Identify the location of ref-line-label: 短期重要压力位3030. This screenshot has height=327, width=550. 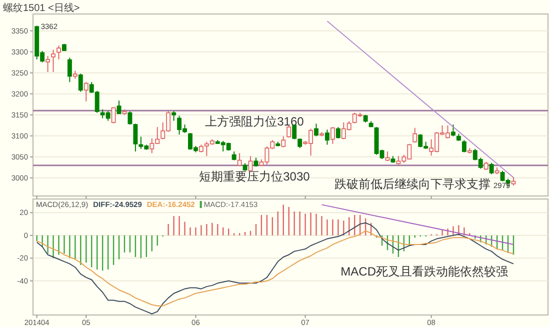
(254, 176).